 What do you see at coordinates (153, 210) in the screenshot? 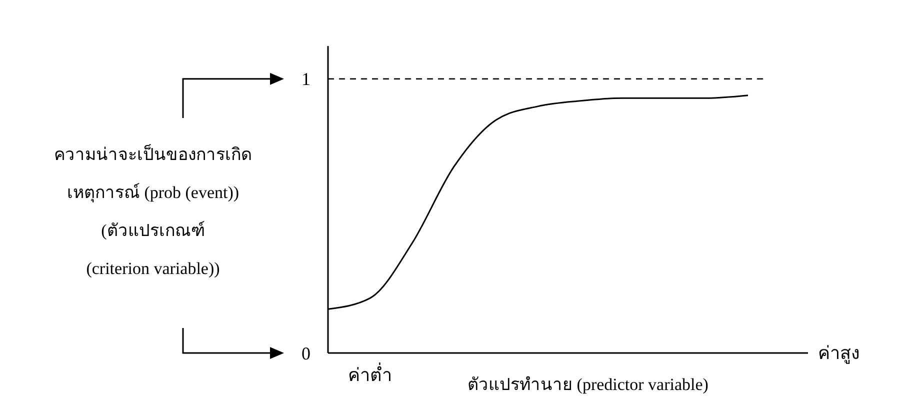
I see `y-axis-title: ความน่าจะเป็นของการเกิด เหตุการณ์ (prob (event)) (ตัวแปรเกณฑ์ (criterion variable))` at bounding box center [153, 210].